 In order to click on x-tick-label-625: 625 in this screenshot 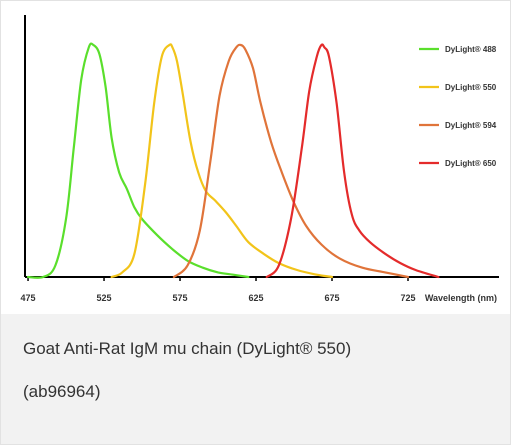, I will do `click(256, 298)`.